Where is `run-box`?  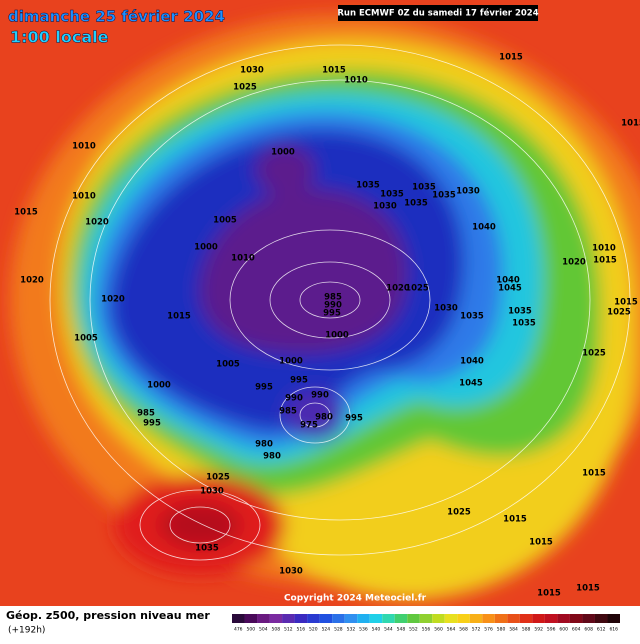
run-box is located at coordinates (438, 13).